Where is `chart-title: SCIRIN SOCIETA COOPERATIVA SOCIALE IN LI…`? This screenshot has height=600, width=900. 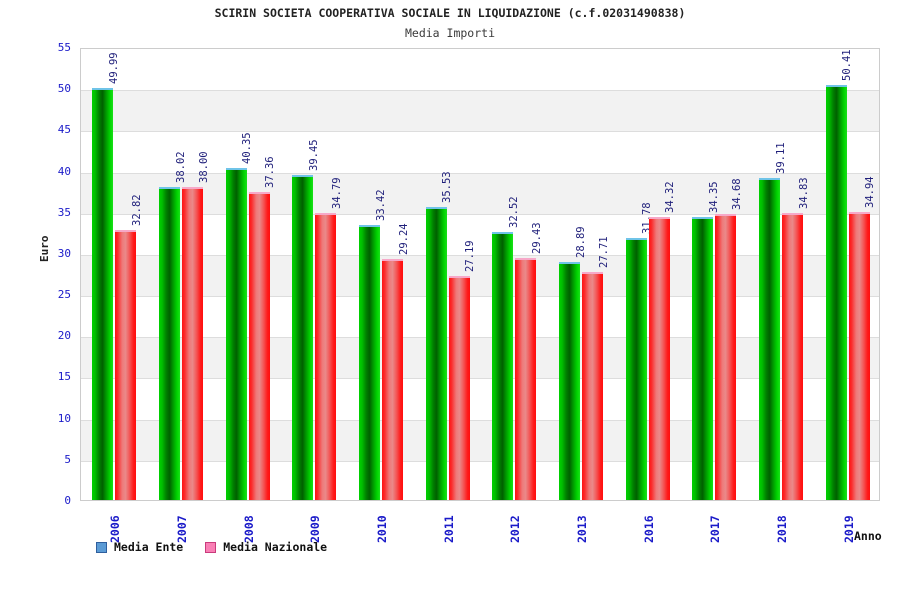
chart-title: SCIRIN SOCIETA COOPERATIVA SOCIALE IN LI… is located at coordinates (450, 13).